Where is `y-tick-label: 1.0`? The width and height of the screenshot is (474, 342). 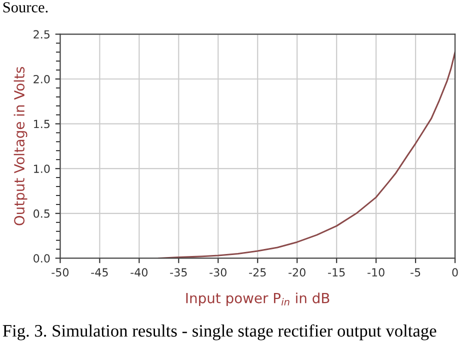 y-tick-label: 1.0 is located at coordinates (42, 168).